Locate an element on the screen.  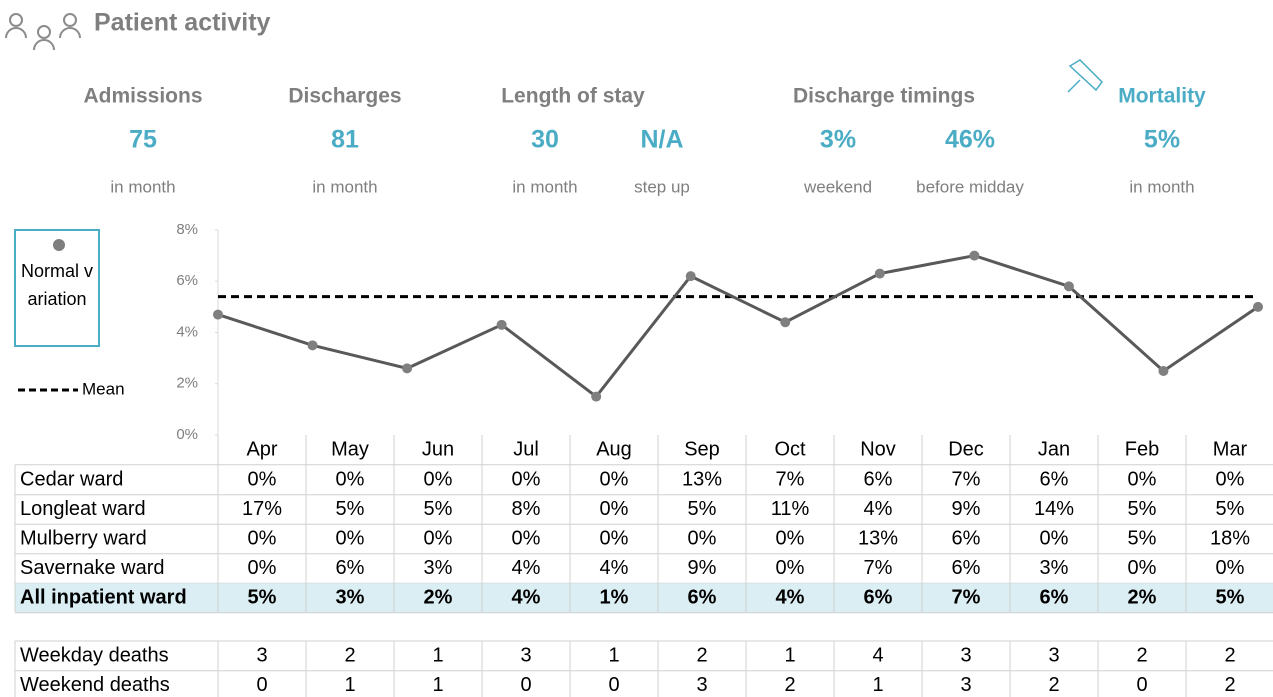
kpi-caption: step up is located at coordinates (662, 186).